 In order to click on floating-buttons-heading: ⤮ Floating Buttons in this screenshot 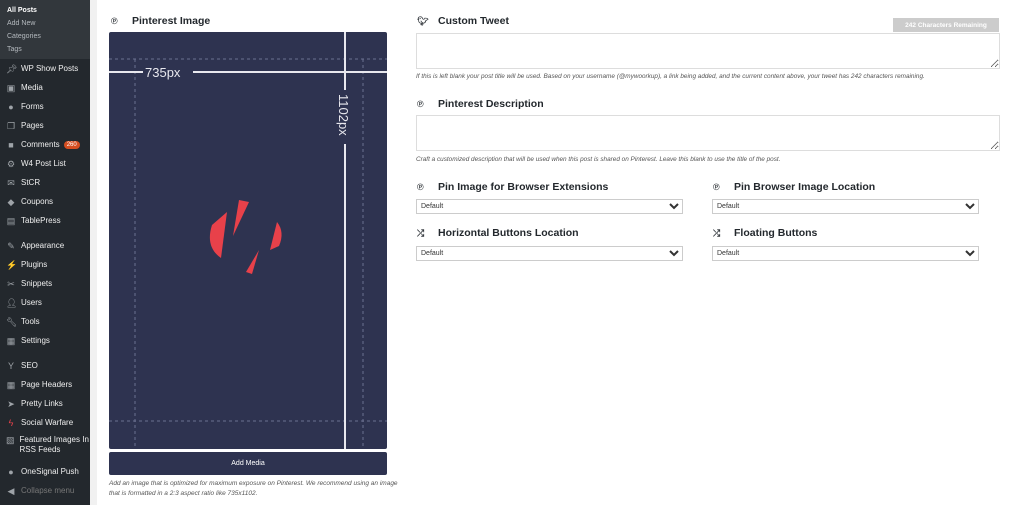, I will do `click(765, 233)`.